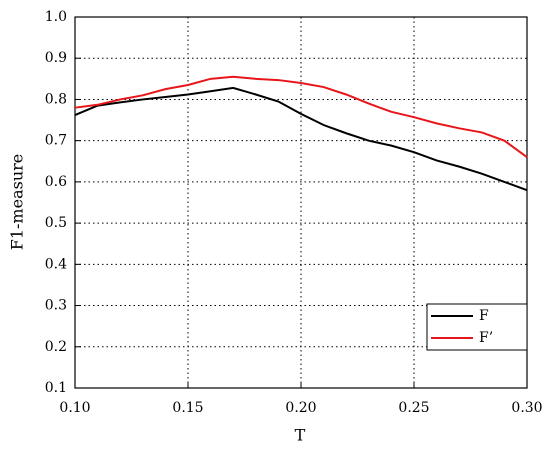  What do you see at coordinates (300, 435) in the screenshot?
I see `x-axis-label: T` at bounding box center [300, 435].